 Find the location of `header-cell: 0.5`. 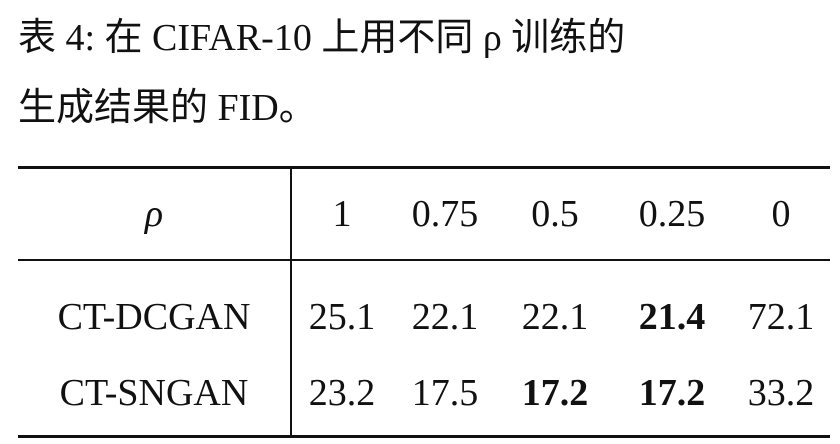

header-cell: 0.5 is located at coordinates (555, 214).